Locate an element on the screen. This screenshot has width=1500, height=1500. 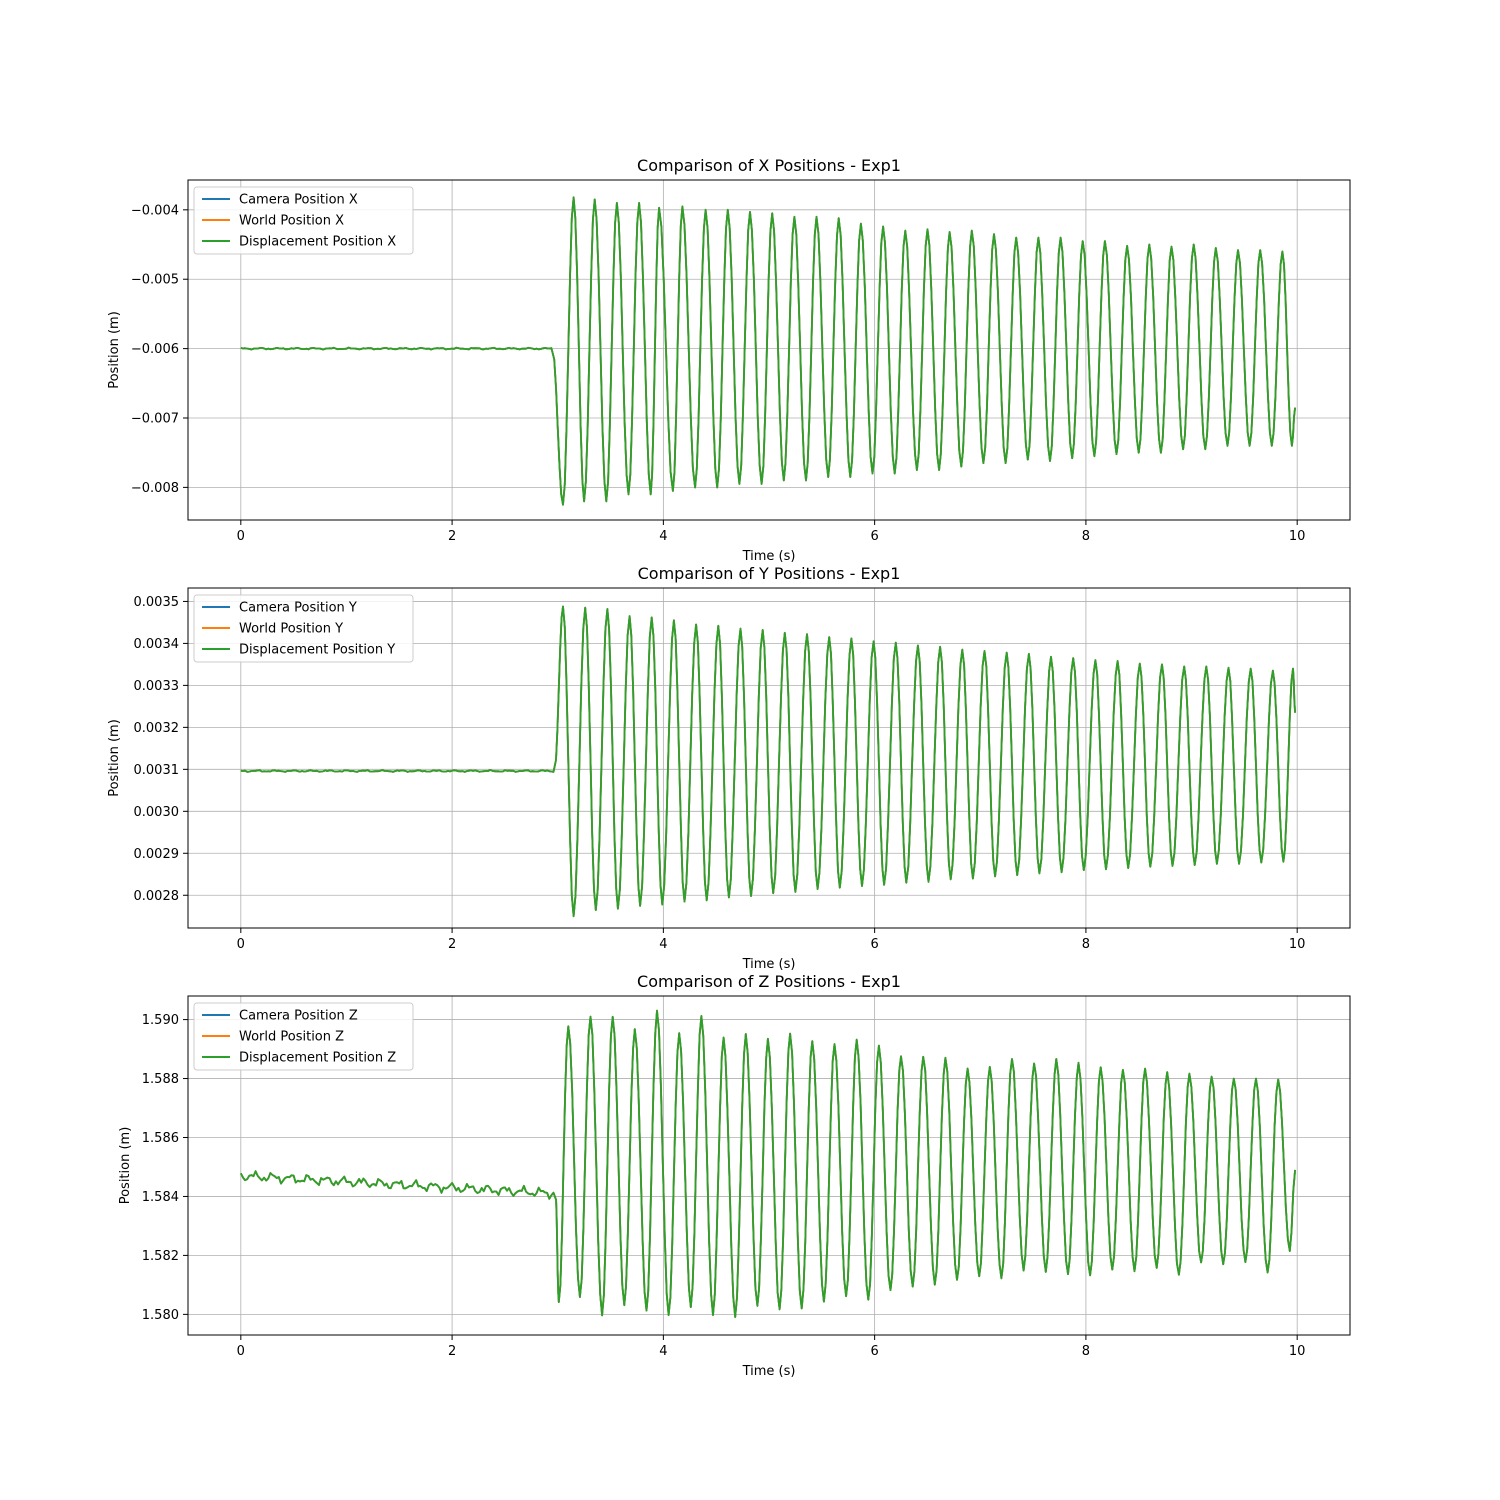
y-tick-label: 1.590 is located at coordinates (160, 1020).